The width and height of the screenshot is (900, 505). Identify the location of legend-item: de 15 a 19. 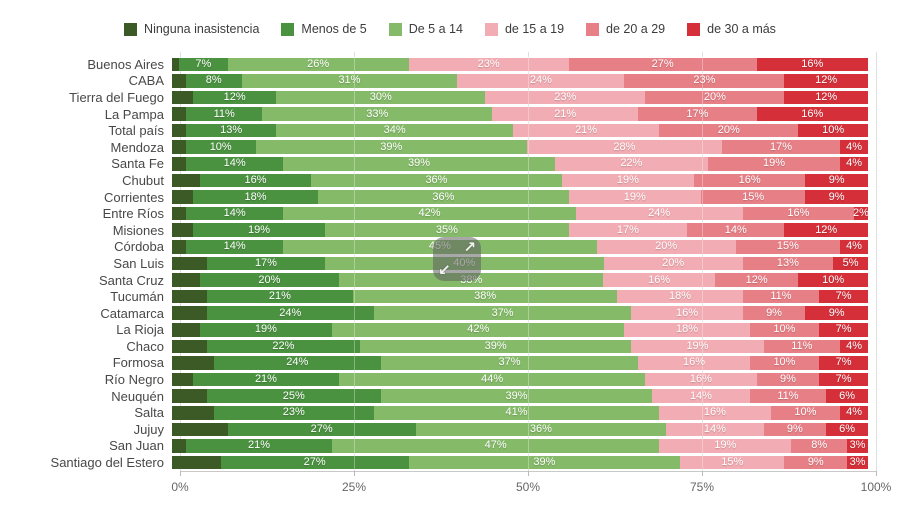
(524, 29).